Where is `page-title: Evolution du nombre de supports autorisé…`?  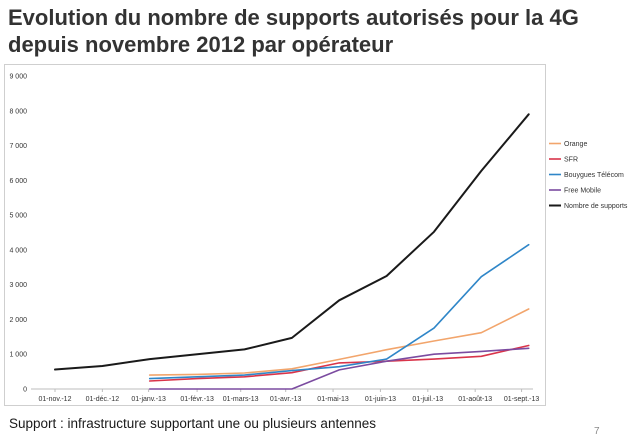
page-title: Evolution du nombre de supports autorisé… is located at coordinates (318, 31).